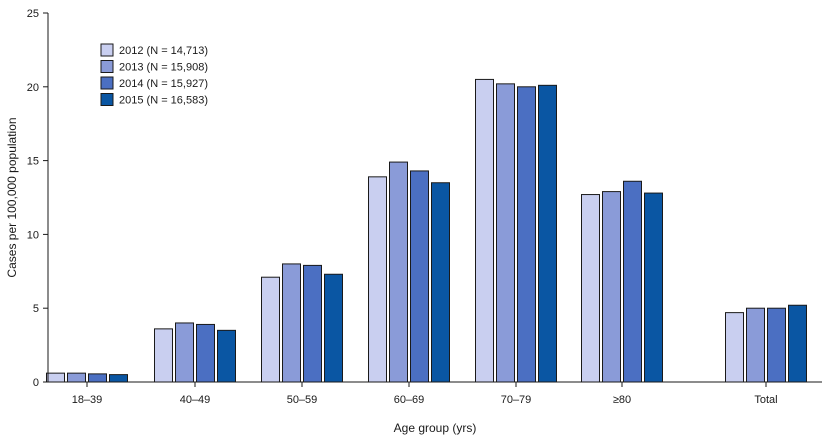 Image resolution: width=834 pixels, height=441 pixels. I want to click on x-tick-label: 50–59, so click(302, 400).